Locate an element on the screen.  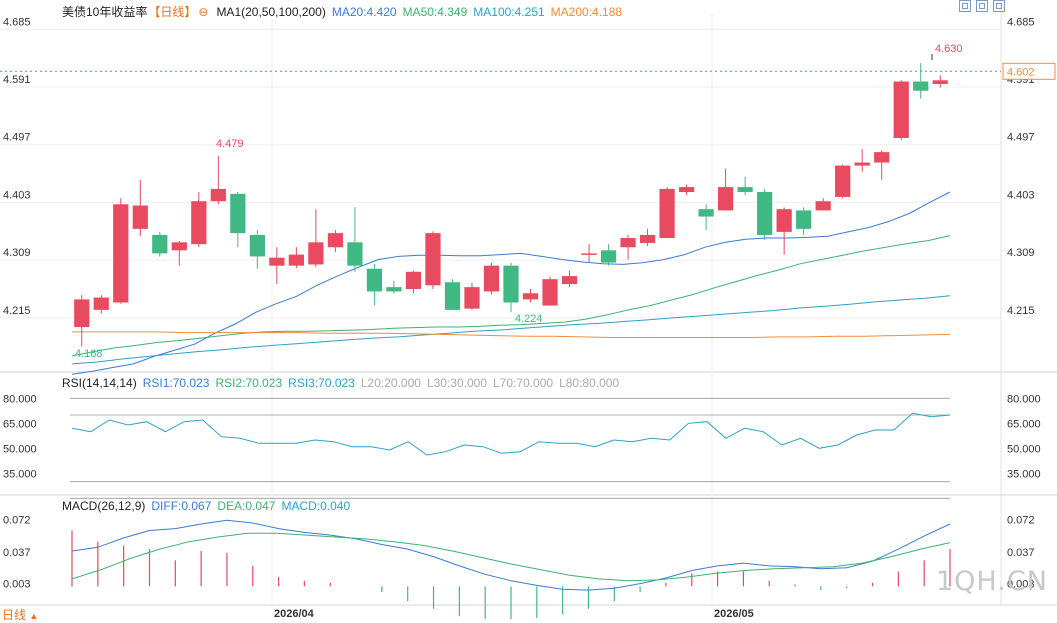
ma50-value: MA50:4.349 is located at coordinates (435, 11).